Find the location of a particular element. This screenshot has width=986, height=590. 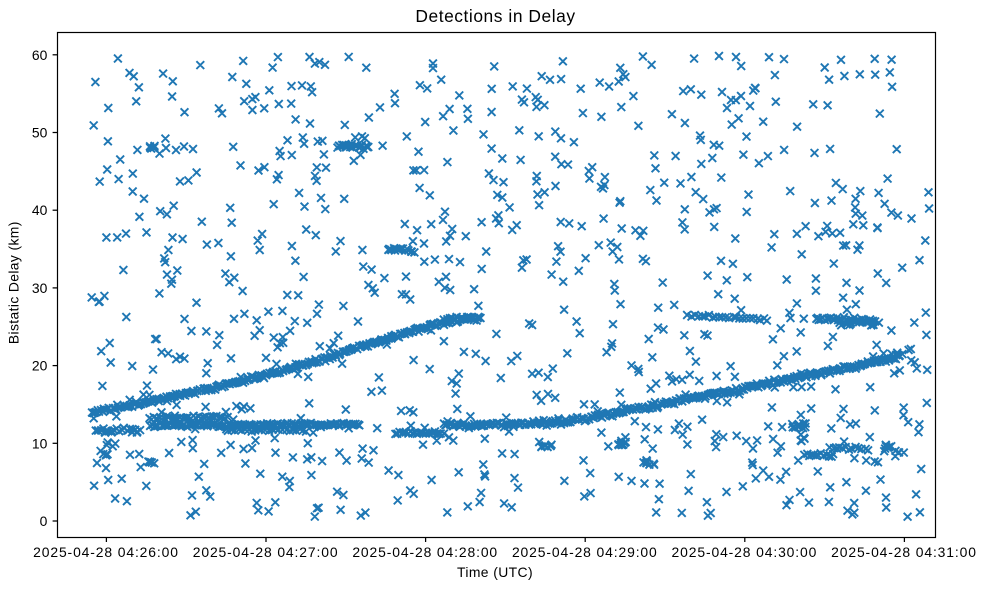

svg-text: 2025-04-28 04:31:00 is located at coordinates (904, 552).